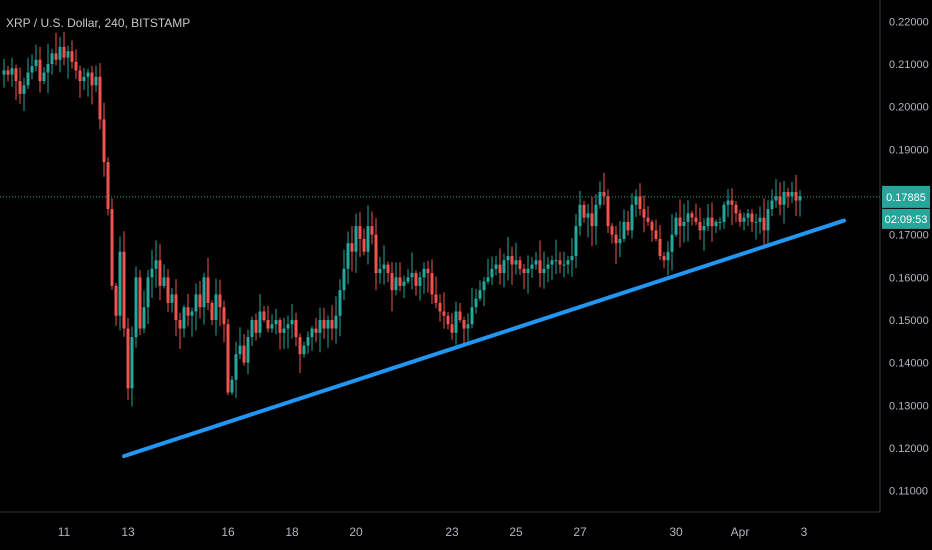  What do you see at coordinates (740, 532) in the screenshot?
I see `x-tick-label: Apr` at bounding box center [740, 532].